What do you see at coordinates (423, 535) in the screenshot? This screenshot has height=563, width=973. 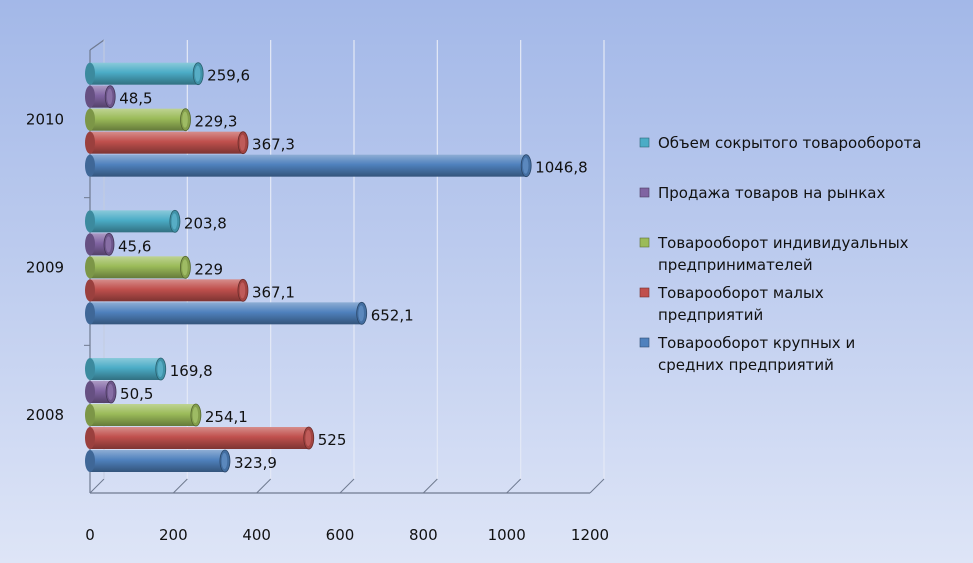 I see `x-tick-label: 800` at bounding box center [423, 535].